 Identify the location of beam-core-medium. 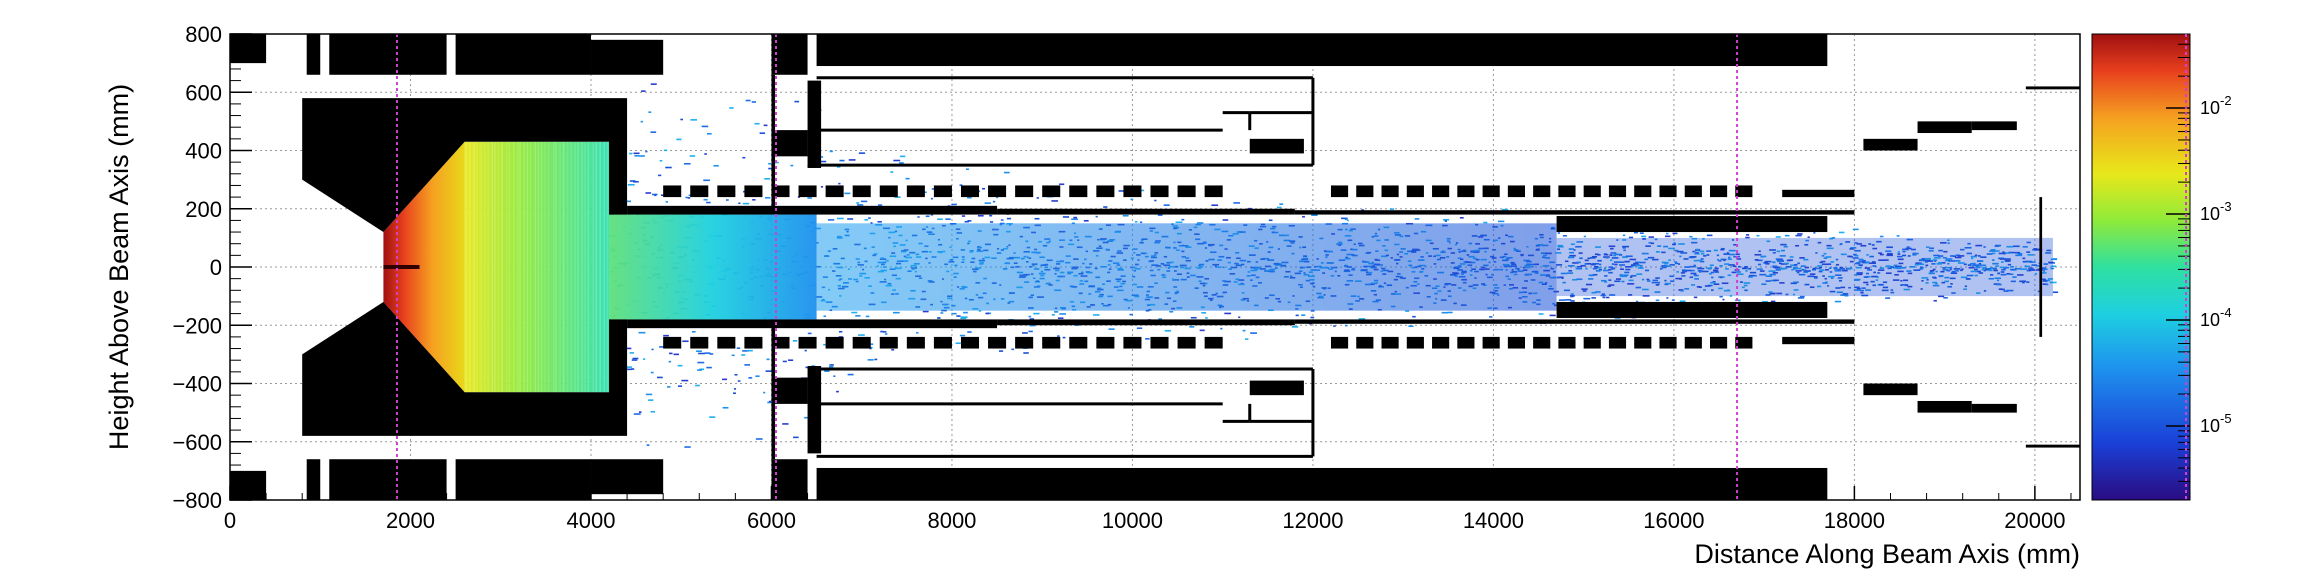
(713, 267).